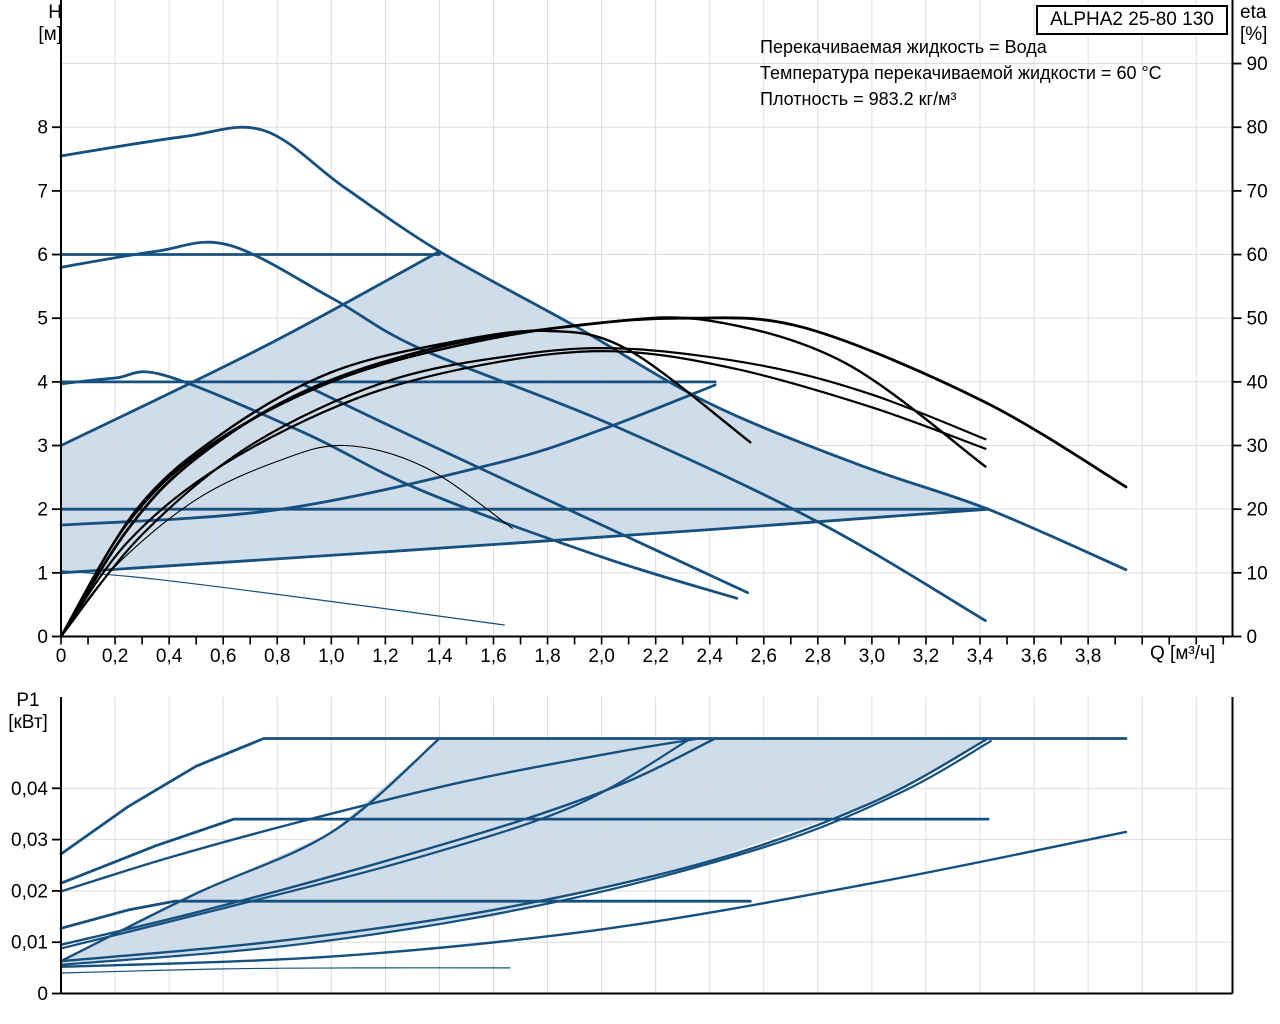 The width and height of the screenshot is (1280, 1024). I want to click on eta-min-thin-curve, so click(286, 541).